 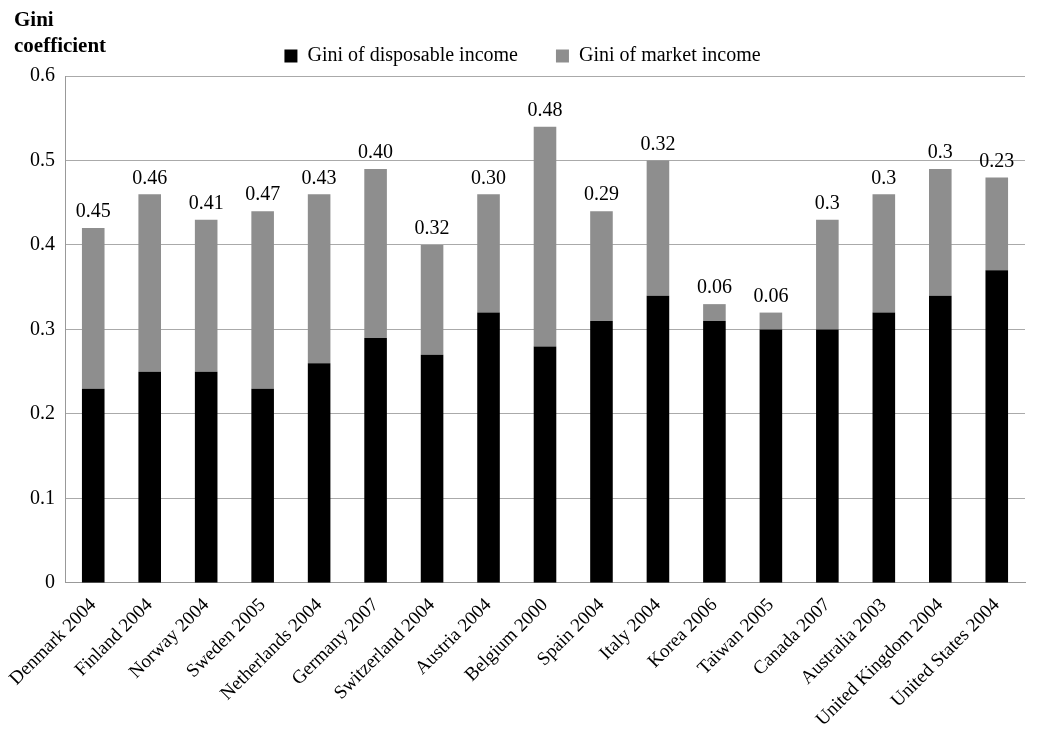 What do you see at coordinates (206, 201) in the screenshot?
I see `annotation: 0.41` at bounding box center [206, 201].